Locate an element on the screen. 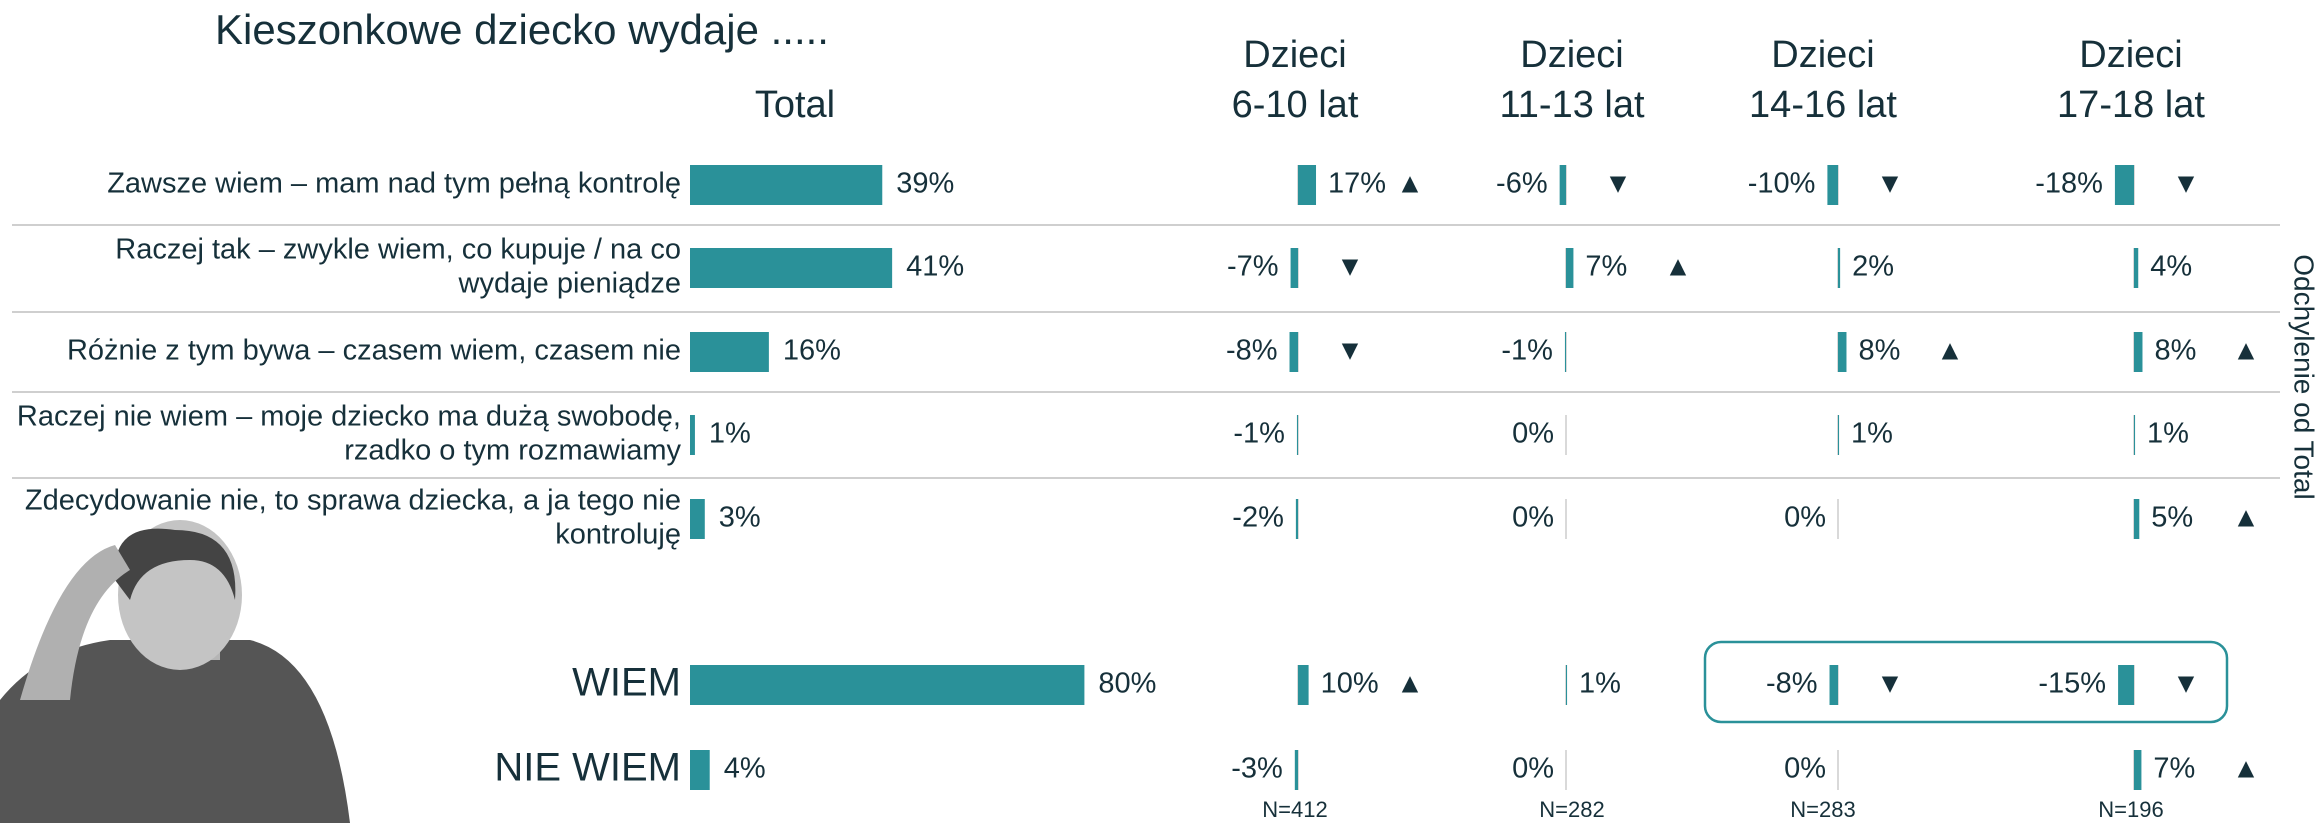  deviation-label: -3% is located at coordinates (1257, 769).